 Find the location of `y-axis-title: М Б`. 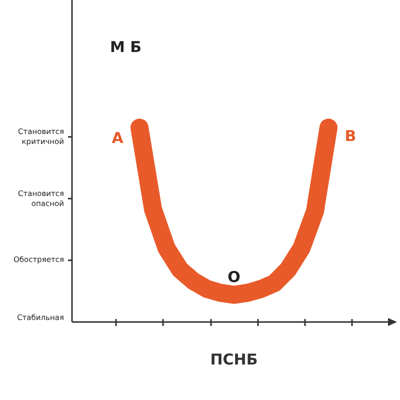

y-axis-title: М Б is located at coordinates (126, 47).